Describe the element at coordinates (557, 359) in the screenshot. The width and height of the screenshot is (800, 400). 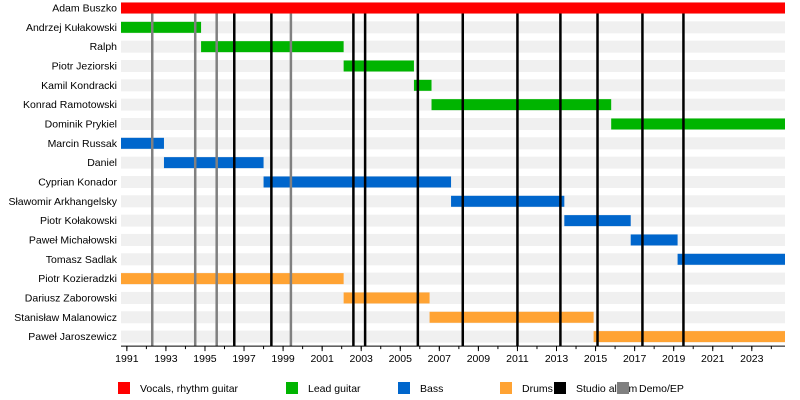
I see `x-tick-label: 2013` at that location.